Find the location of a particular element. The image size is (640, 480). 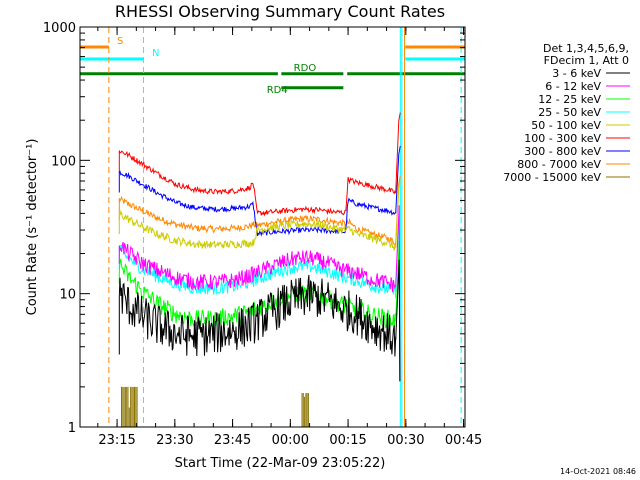

x-tick-label-5: 00:30 is located at coordinates (405, 440).